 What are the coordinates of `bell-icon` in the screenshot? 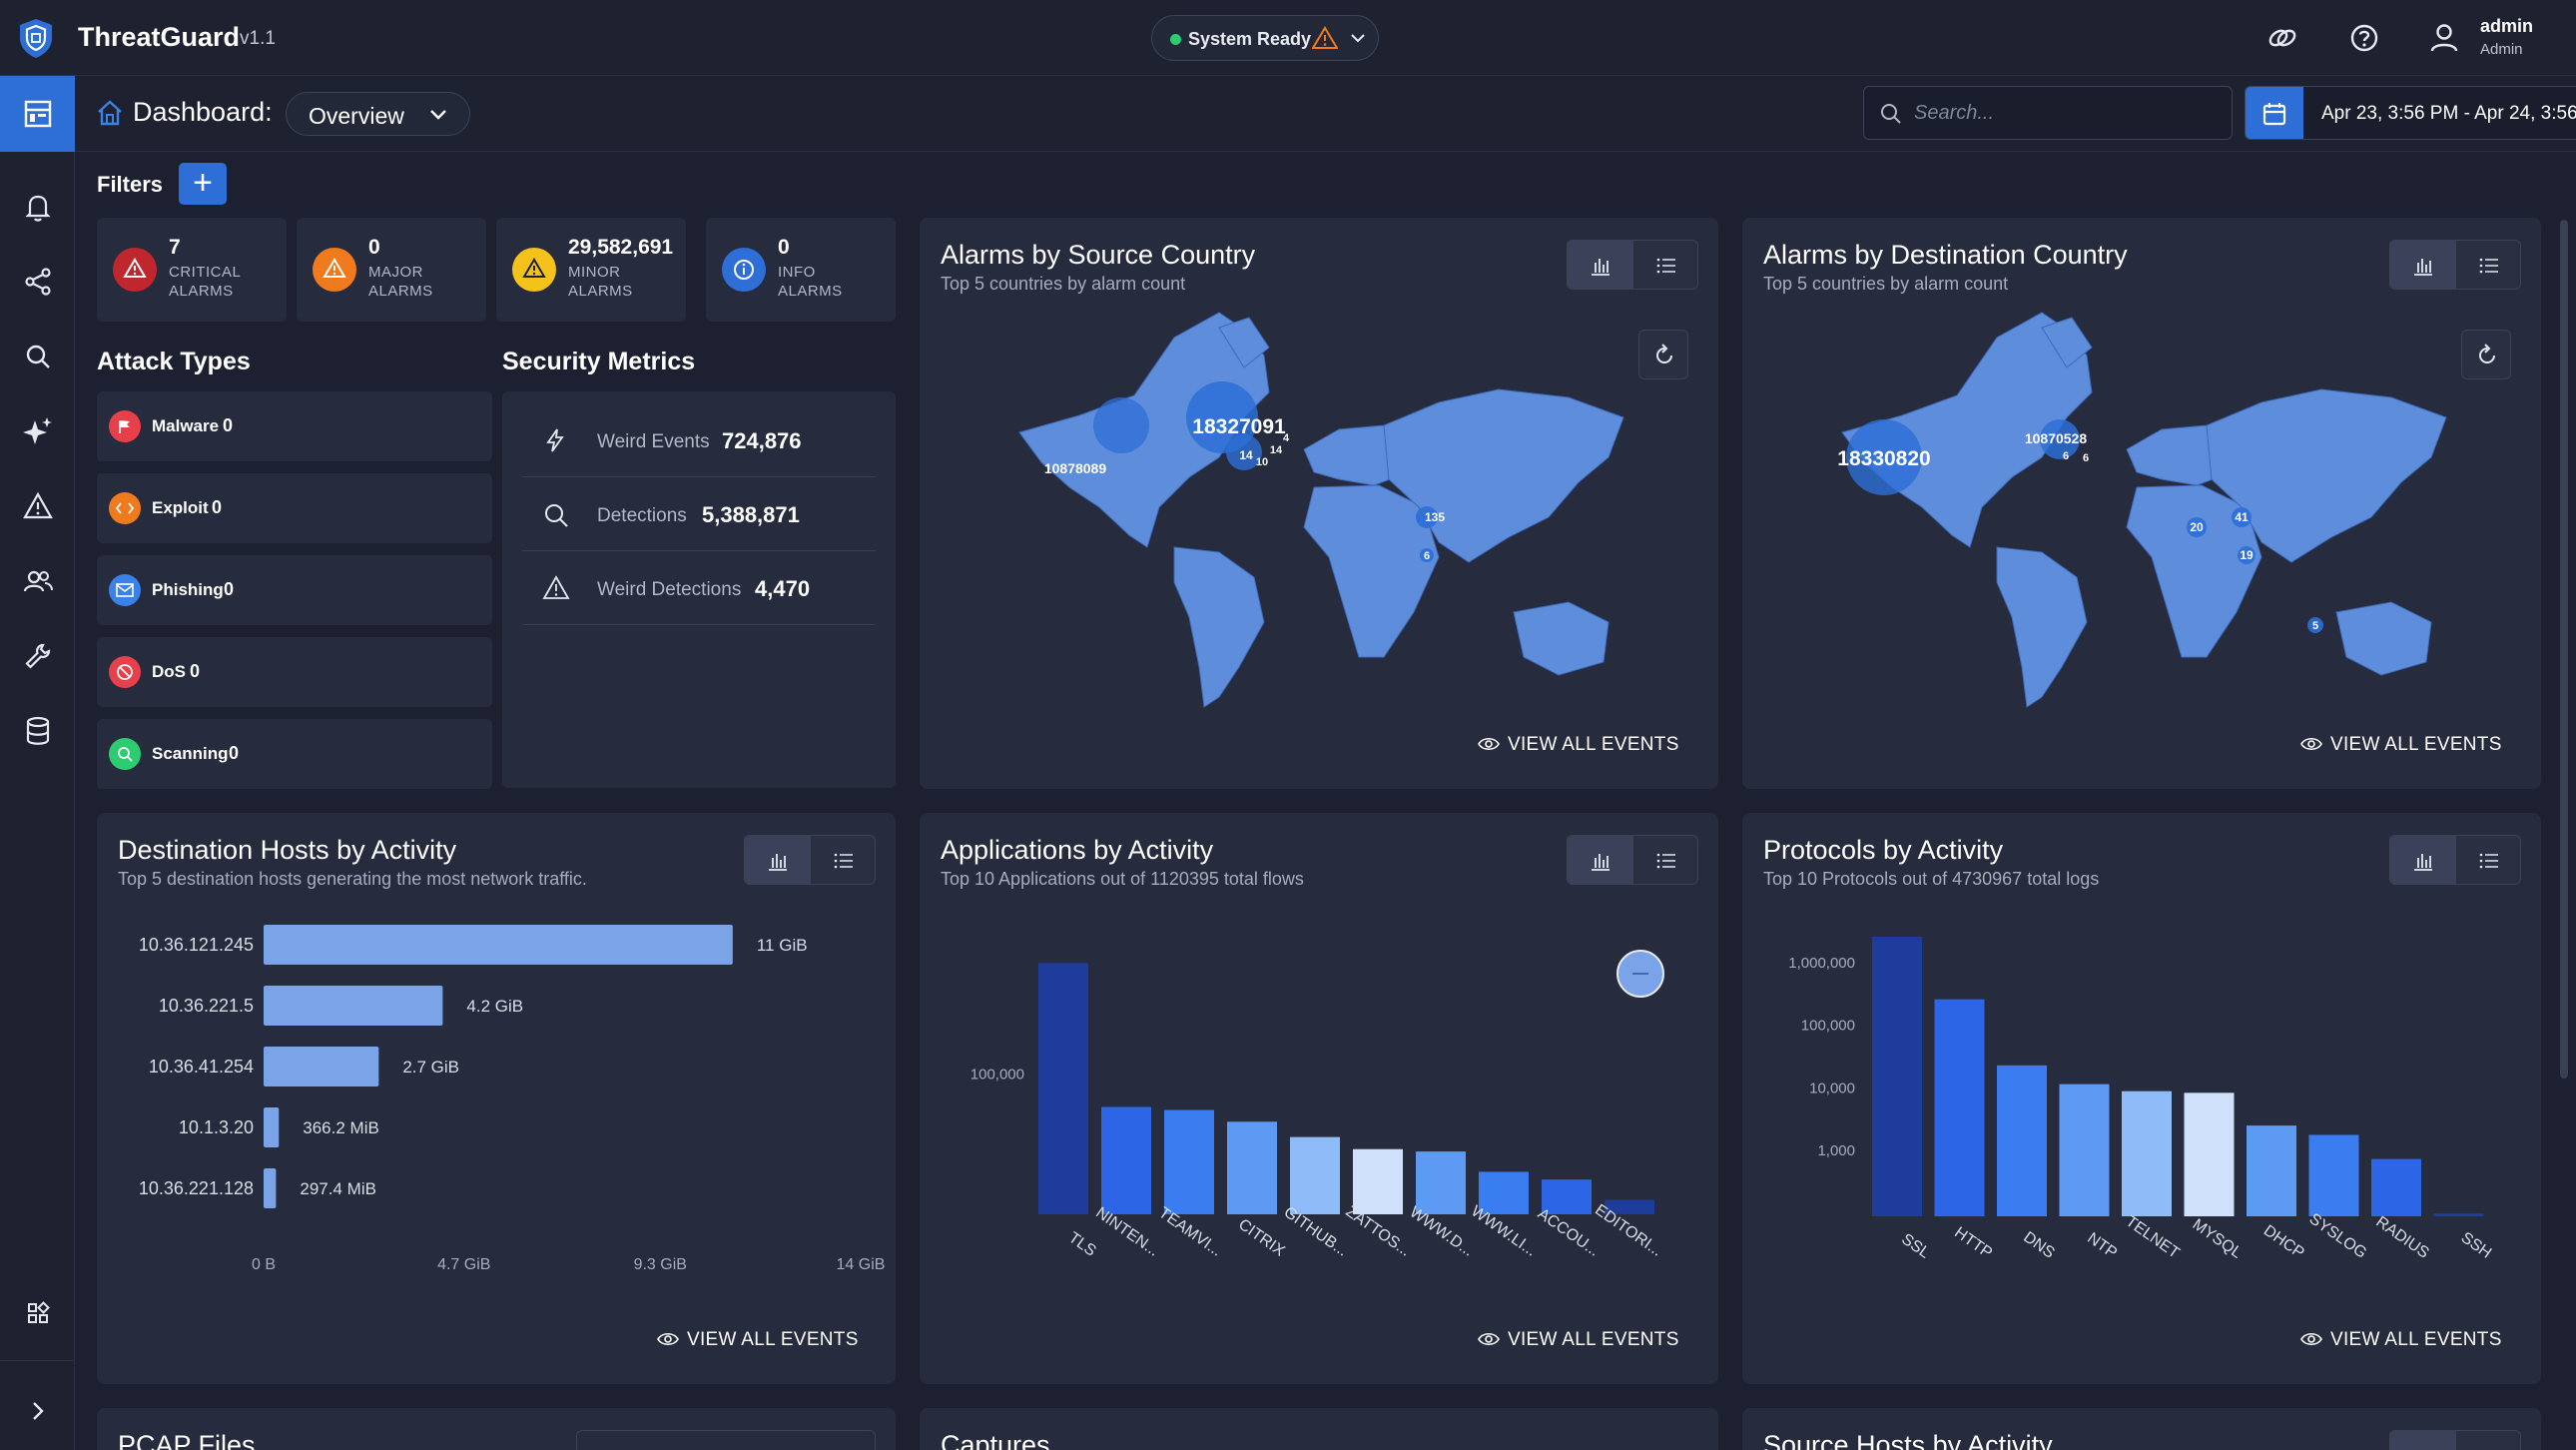 It's located at (38, 207).